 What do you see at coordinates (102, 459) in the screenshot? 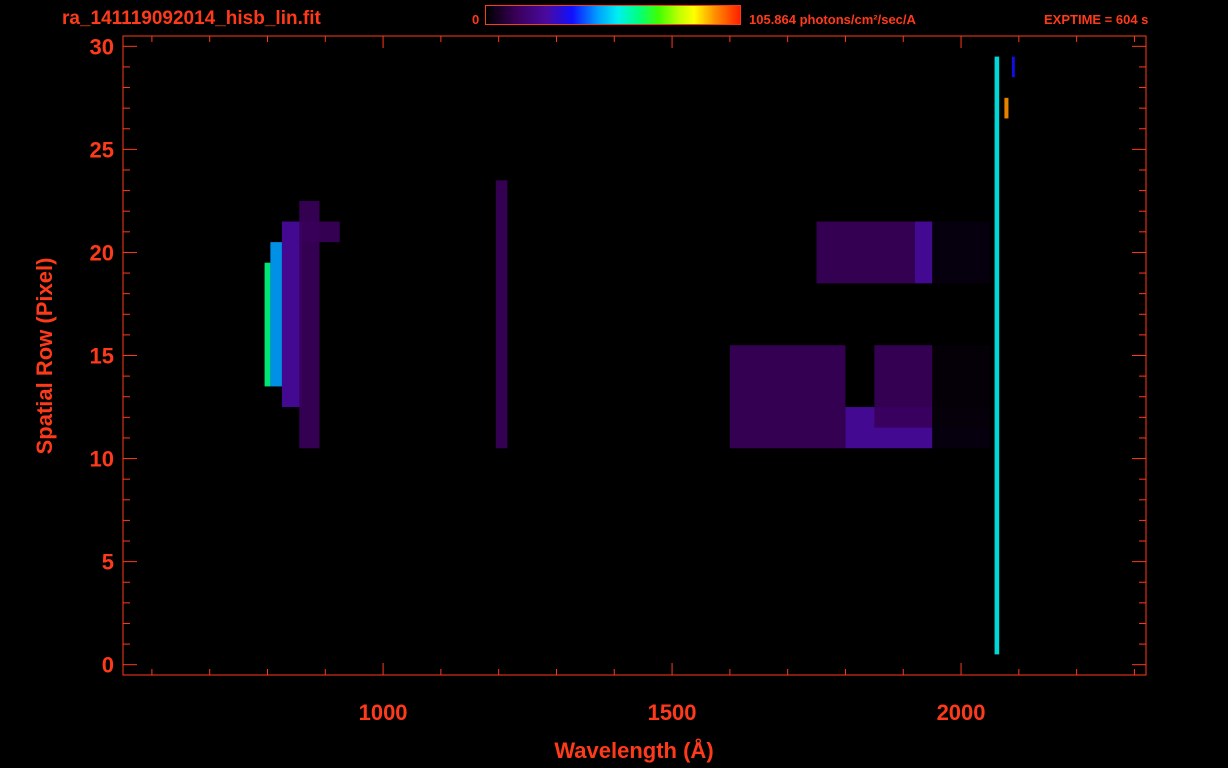
I see `y-tick-label: 10` at bounding box center [102, 459].